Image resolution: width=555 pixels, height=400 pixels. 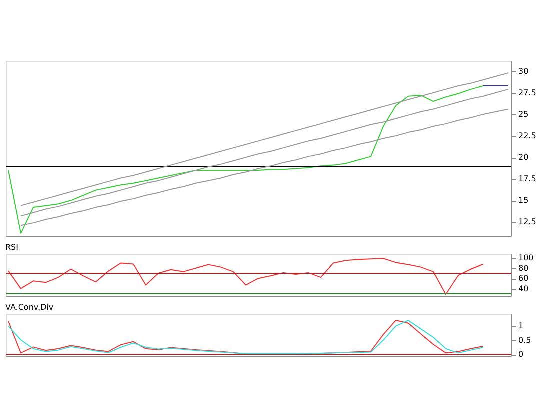 I want to click on y-tick-label: 0.5, so click(x=525, y=340).